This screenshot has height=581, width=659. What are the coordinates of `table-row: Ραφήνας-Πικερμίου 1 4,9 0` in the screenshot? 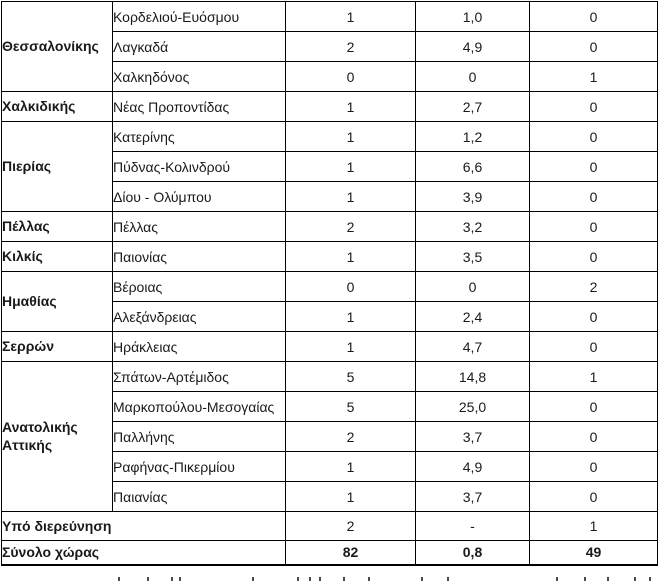 It's located at (330, 466).